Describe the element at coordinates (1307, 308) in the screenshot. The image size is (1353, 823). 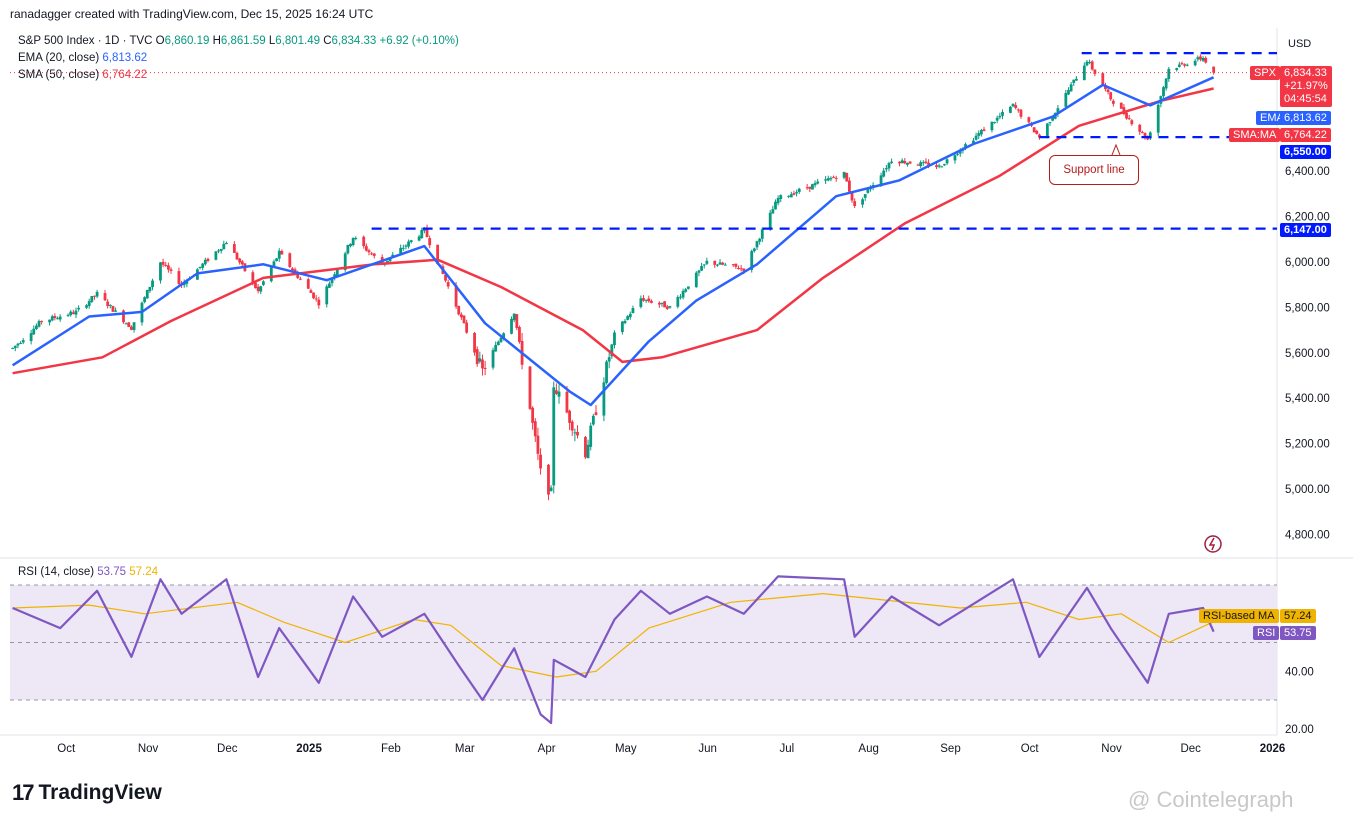
I see `price-tick-label: 5,800.00` at that location.